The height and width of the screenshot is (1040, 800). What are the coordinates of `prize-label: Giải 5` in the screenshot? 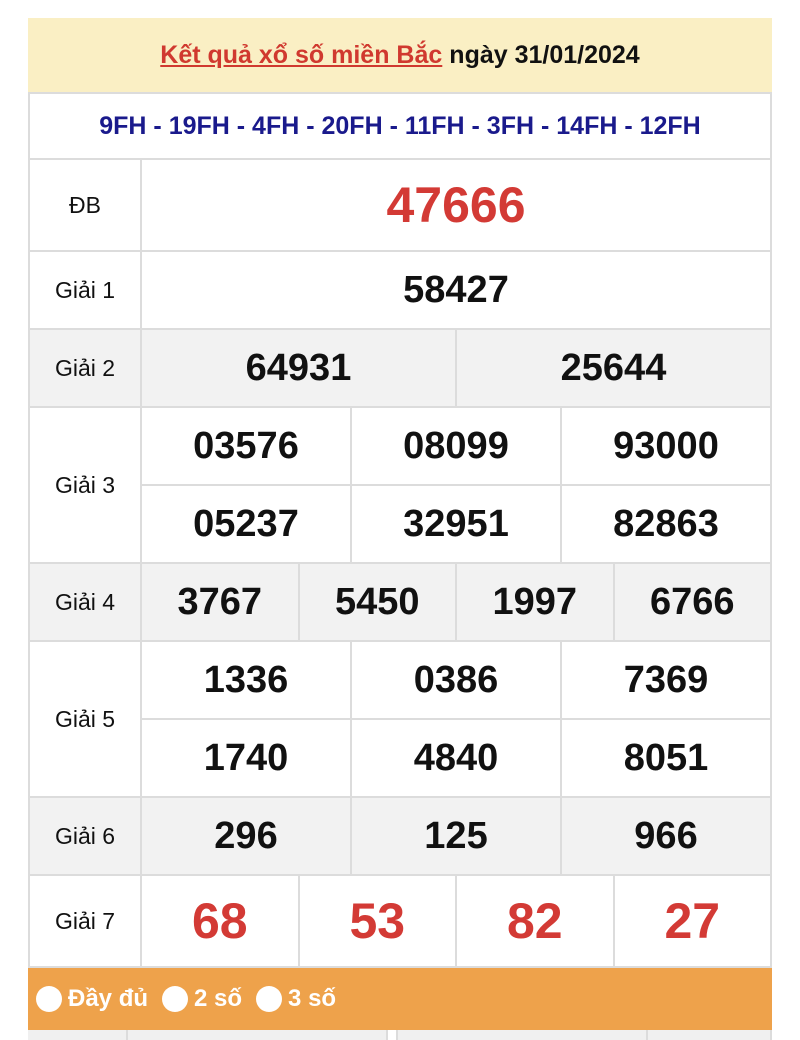 It's located at (85, 719).